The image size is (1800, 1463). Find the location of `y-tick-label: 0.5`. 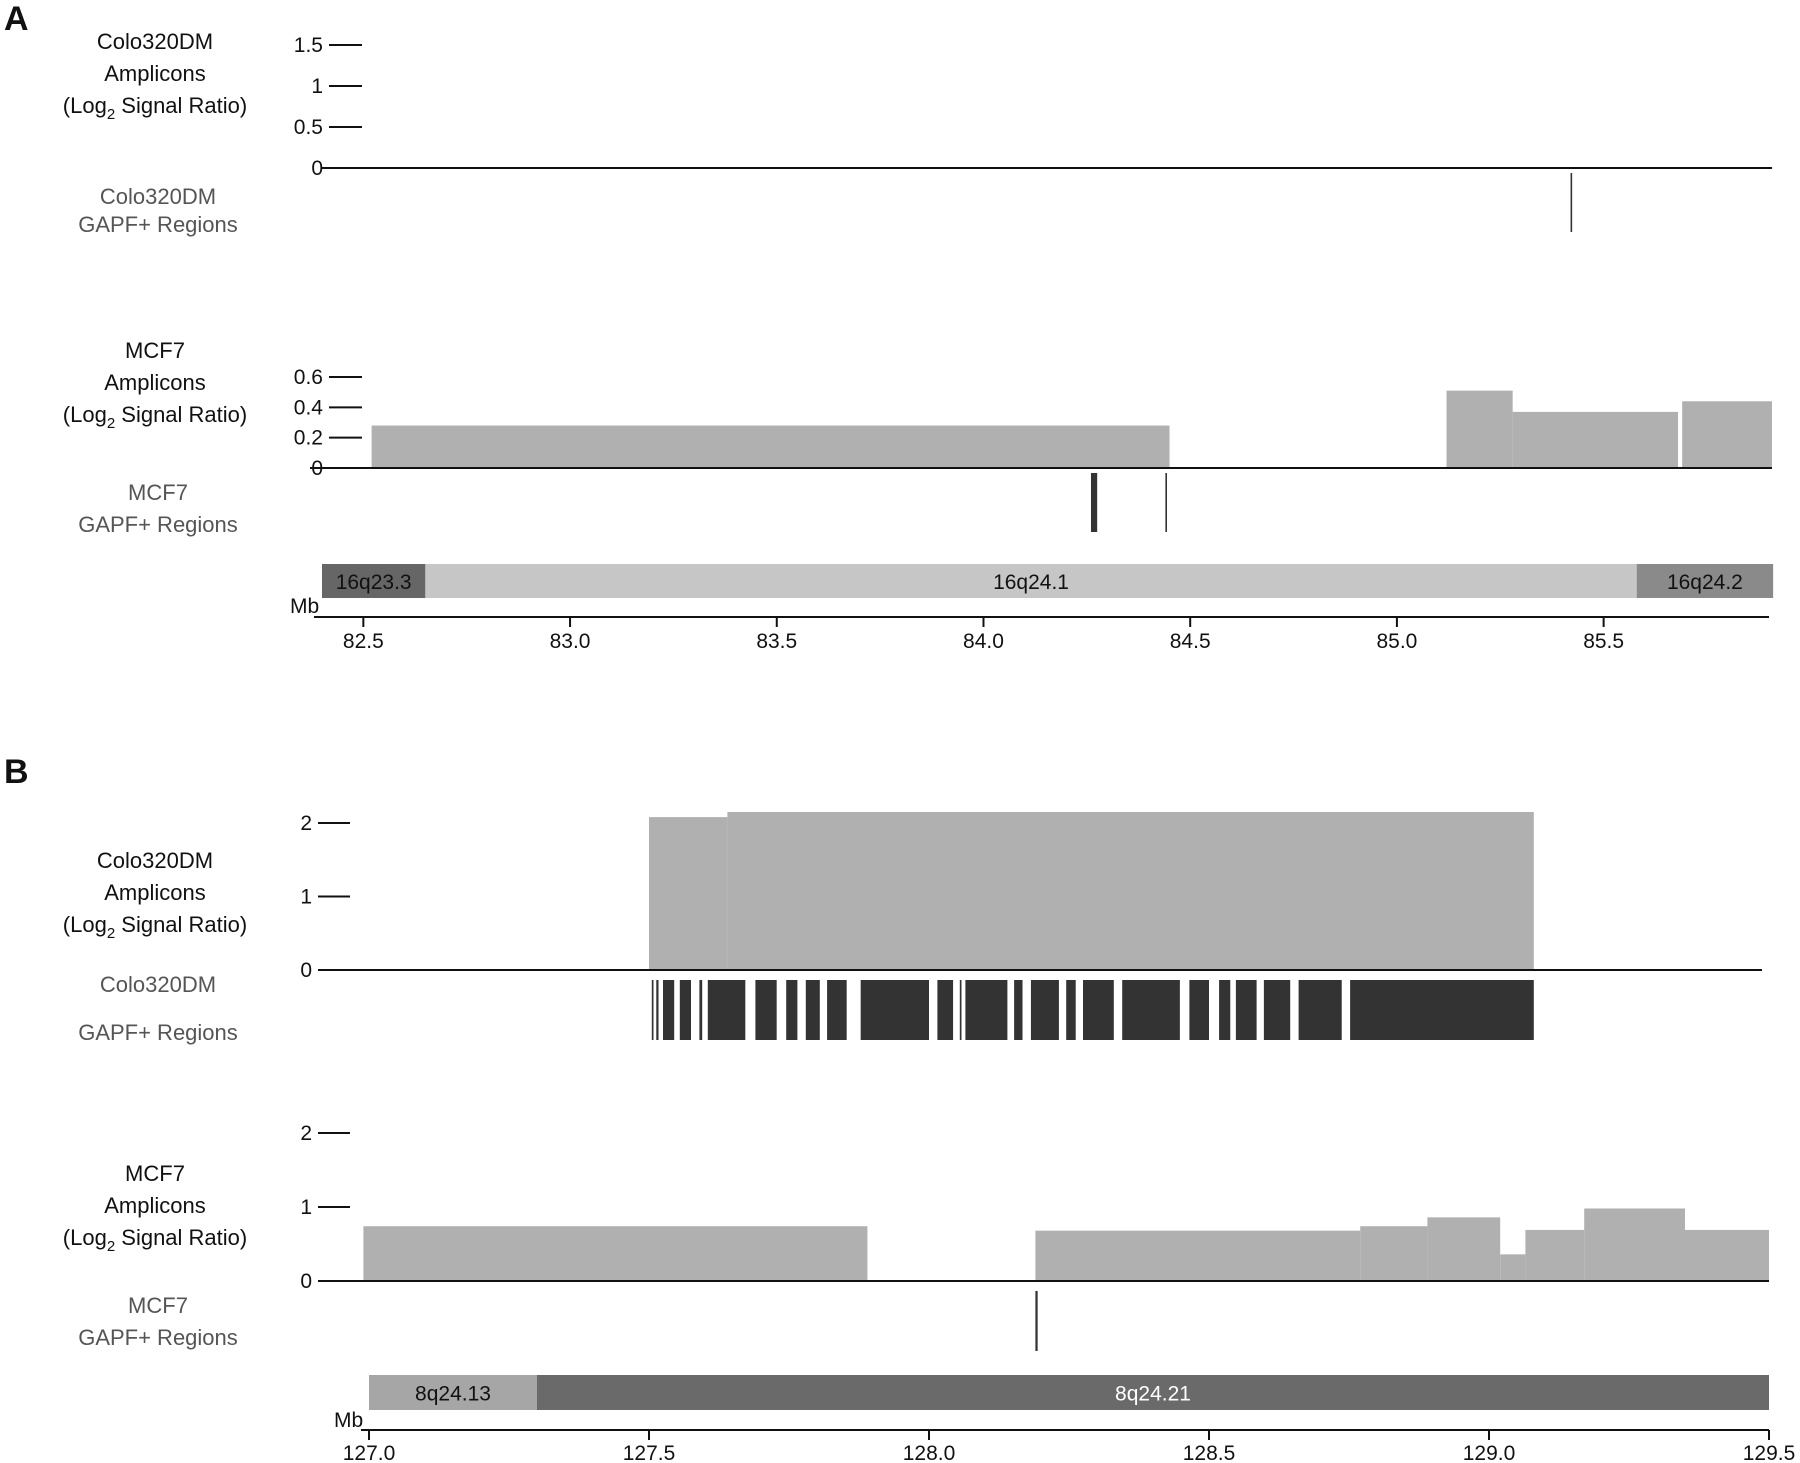

y-tick-label: 0.5 is located at coordinates (308, 127).